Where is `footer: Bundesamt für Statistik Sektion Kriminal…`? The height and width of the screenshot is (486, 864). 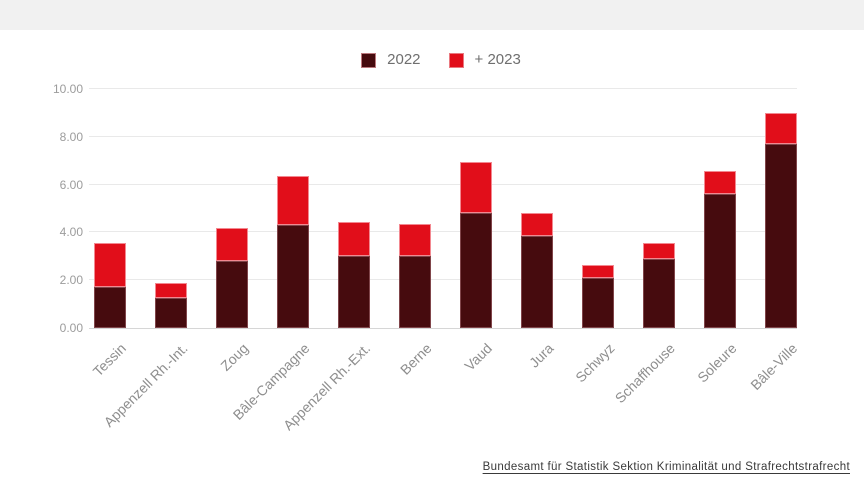 footer: Bundesamt für Statistik Sektion Kriminal… is located at coordinates (666, 467).